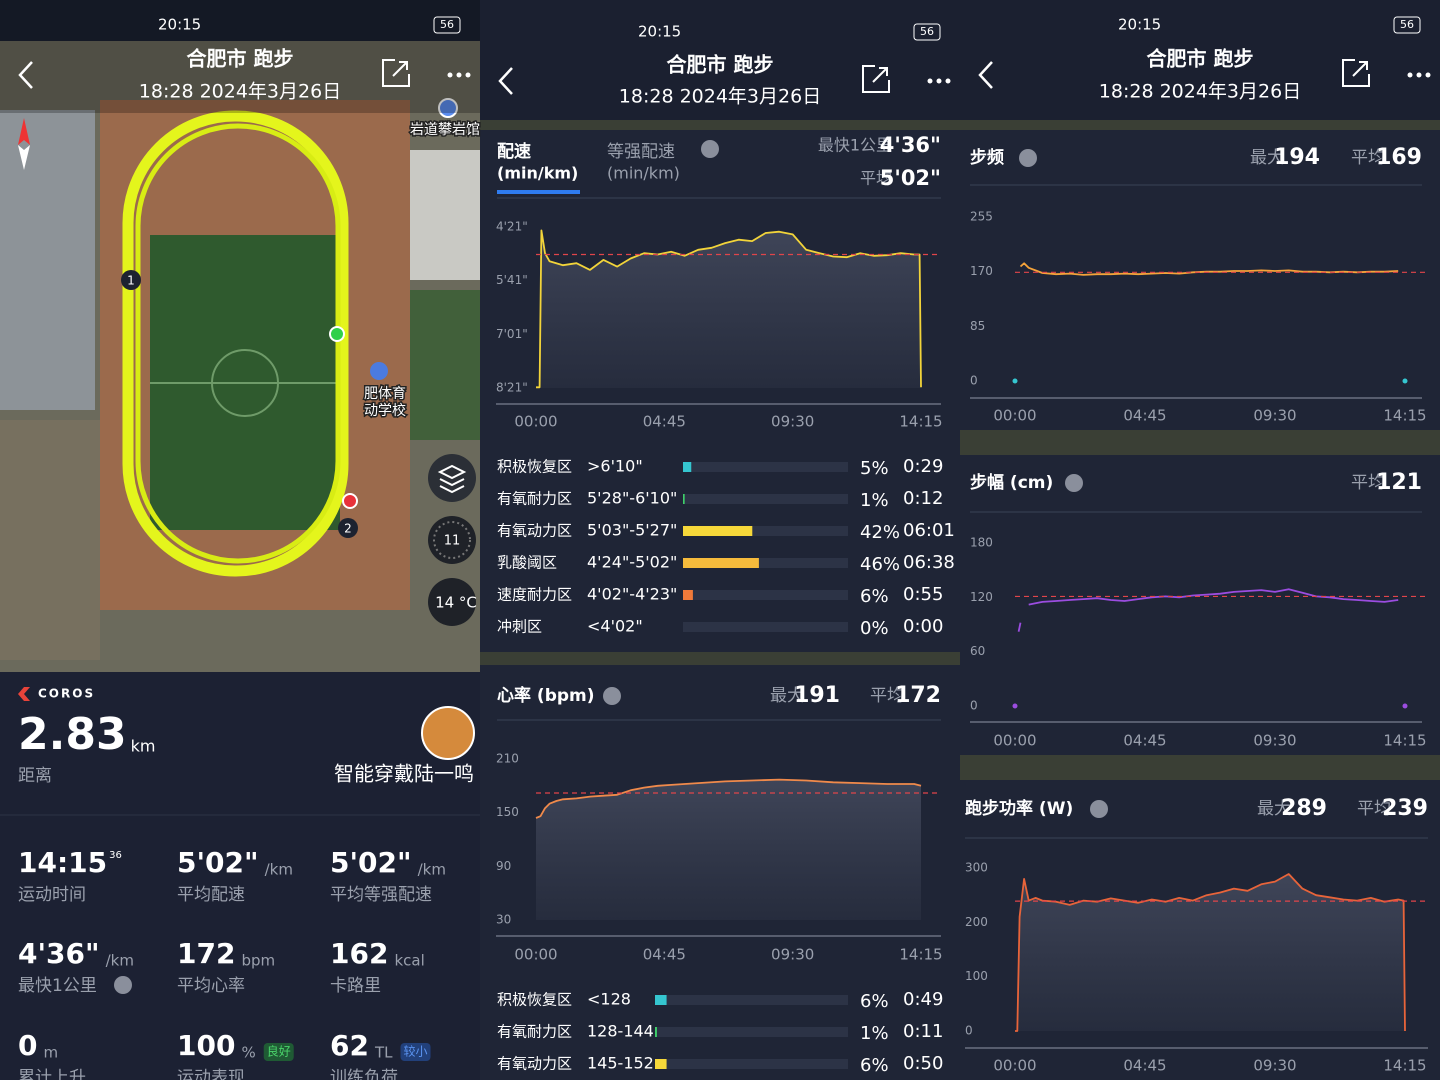 This screenshot has height=1080, width=1440. What do you see at coordinates (923, 466) in the screenshot?
I see `zone-time: 0:29` at bounding box center [923, 466].